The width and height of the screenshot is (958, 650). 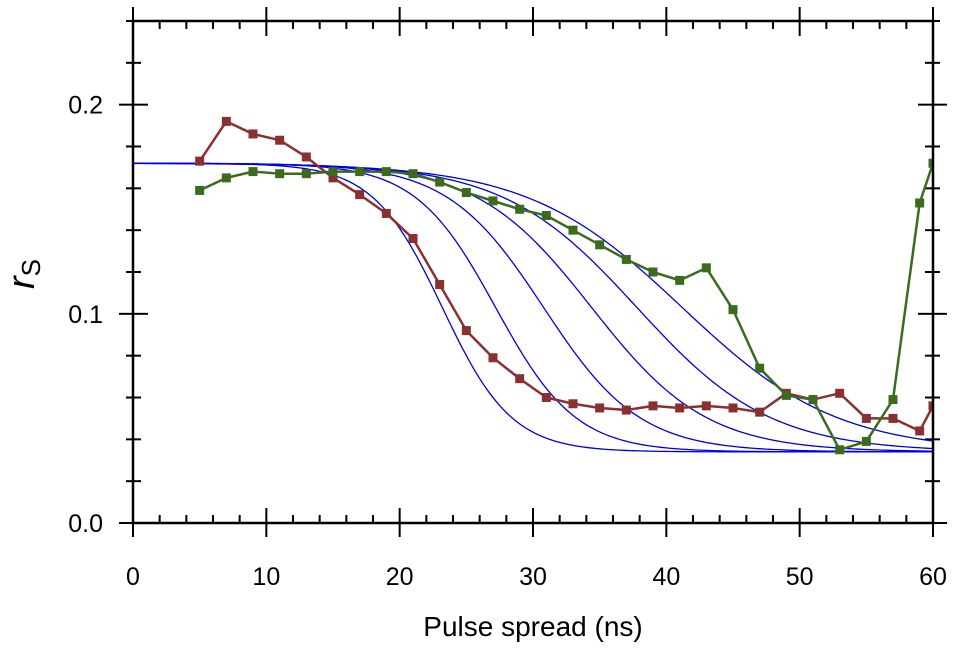 I want to click on y-tick-label: 0.1, so click(x=85, y=315).